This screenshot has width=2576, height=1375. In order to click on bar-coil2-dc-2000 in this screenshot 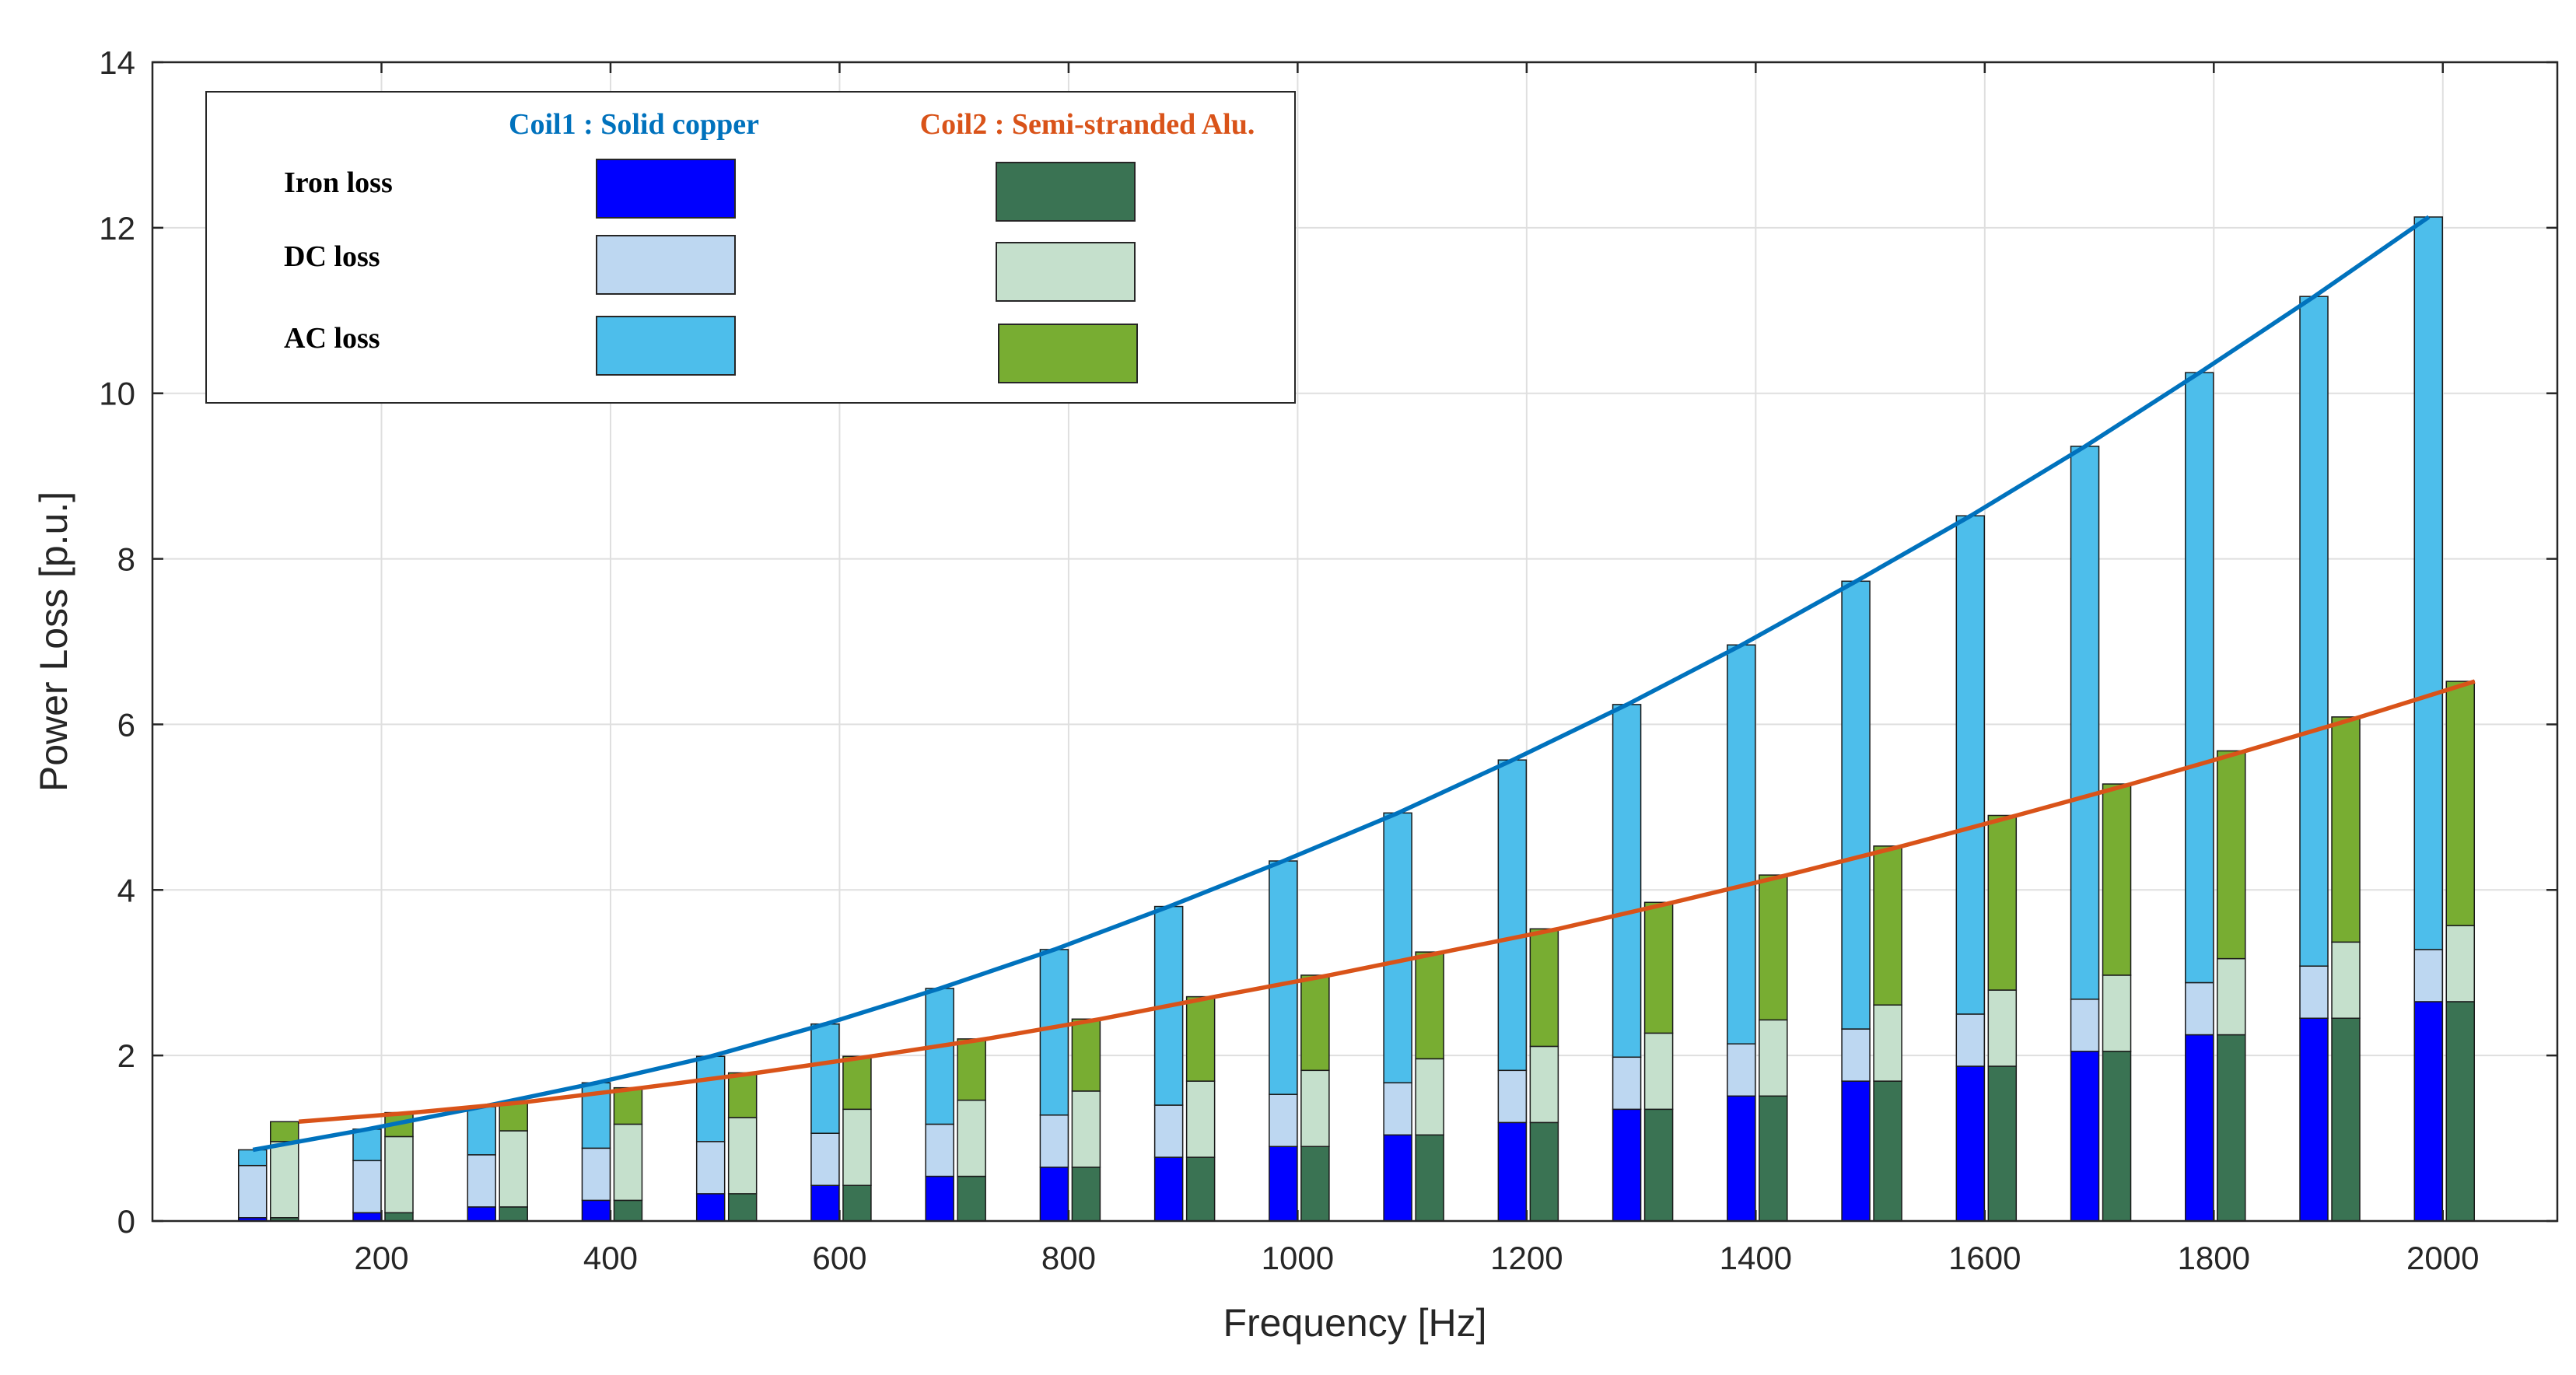, I will do `click(2461, 963)`.